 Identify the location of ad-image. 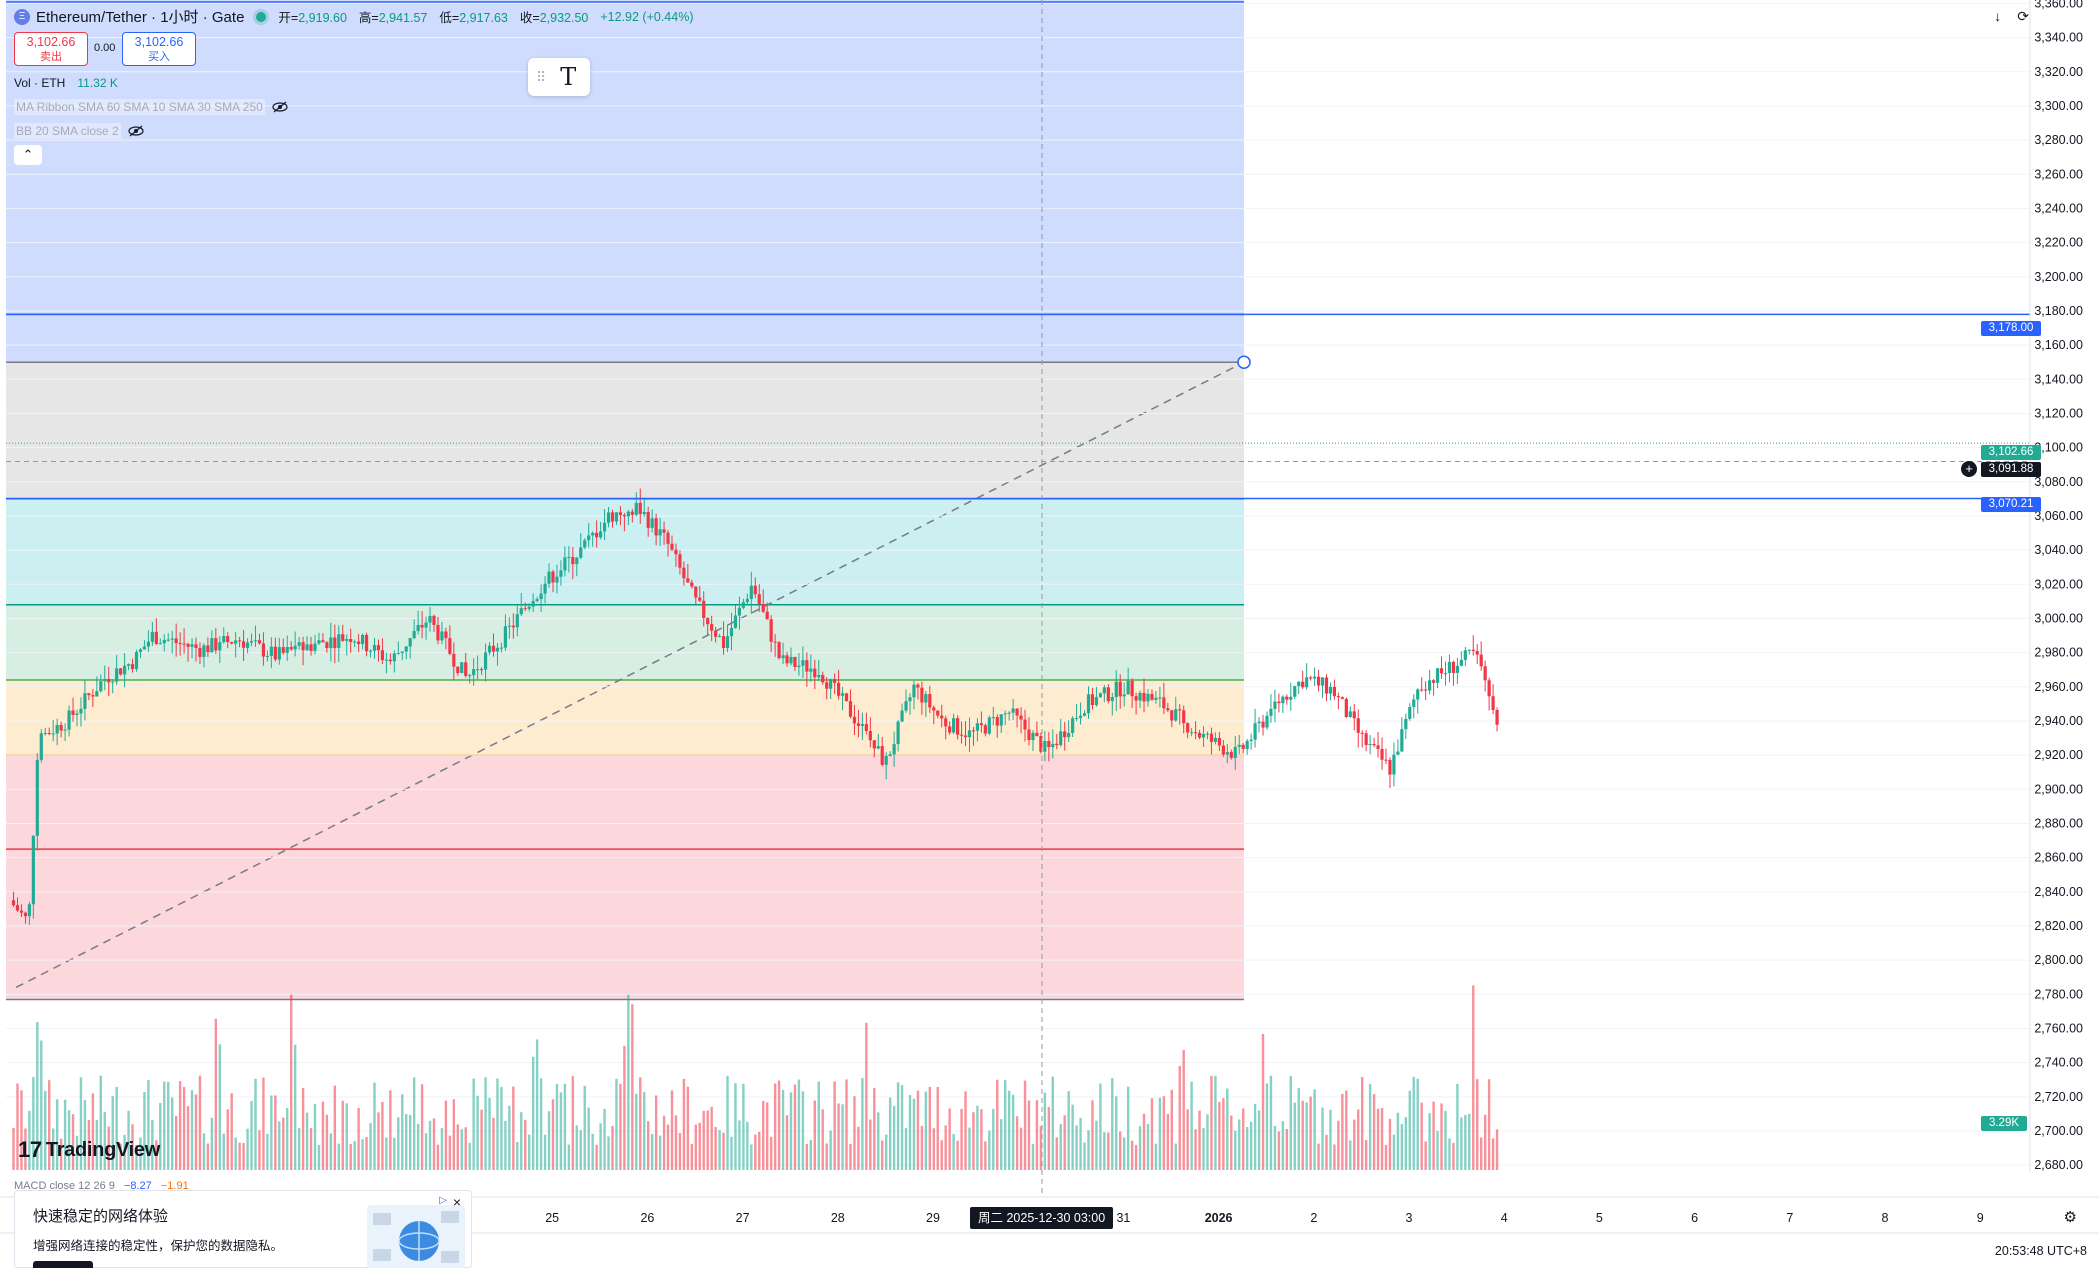
(416, 1236).